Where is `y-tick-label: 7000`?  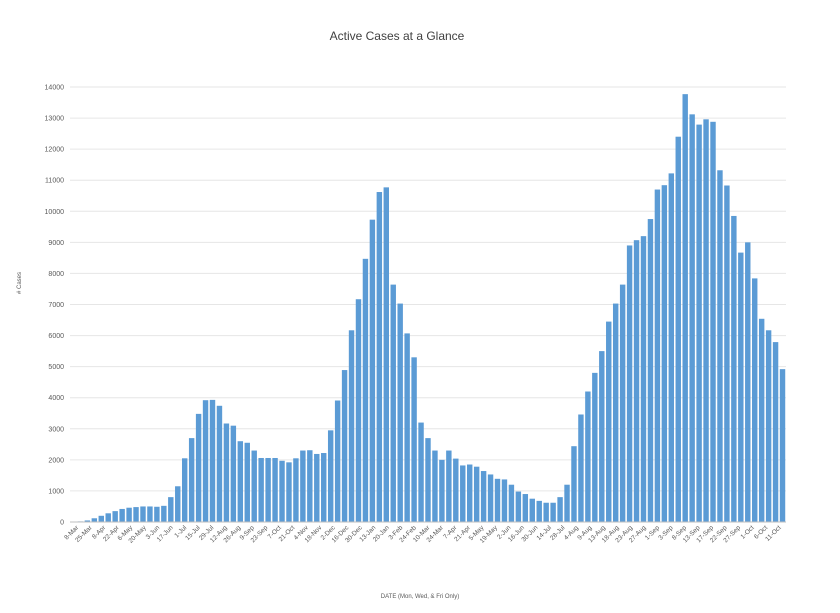
y-tick-label: 7000 is located at coordinates (56, 305).